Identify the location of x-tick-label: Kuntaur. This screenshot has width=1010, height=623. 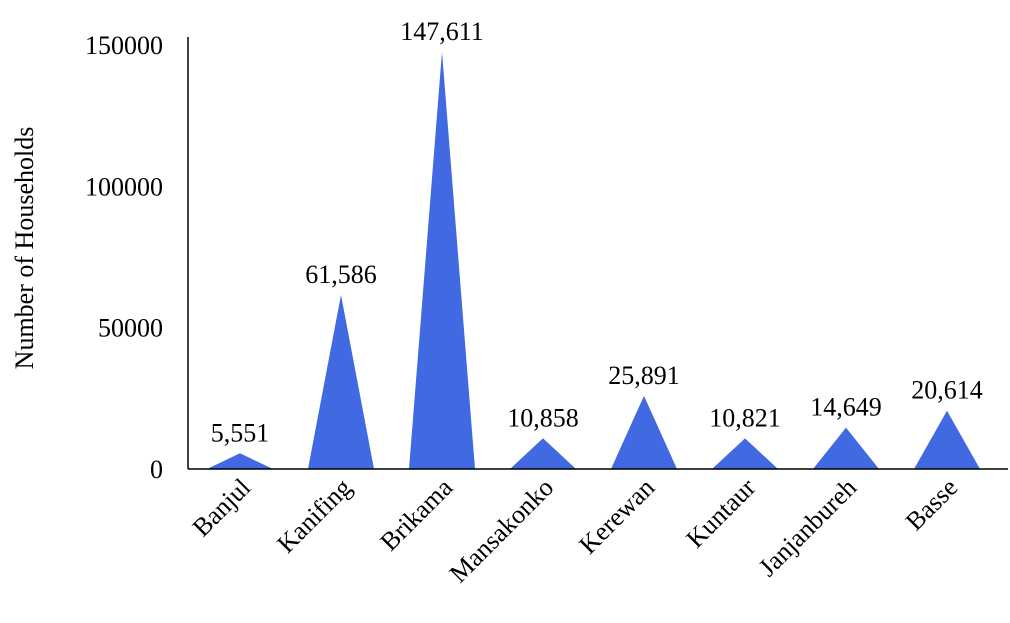
(720, 512).